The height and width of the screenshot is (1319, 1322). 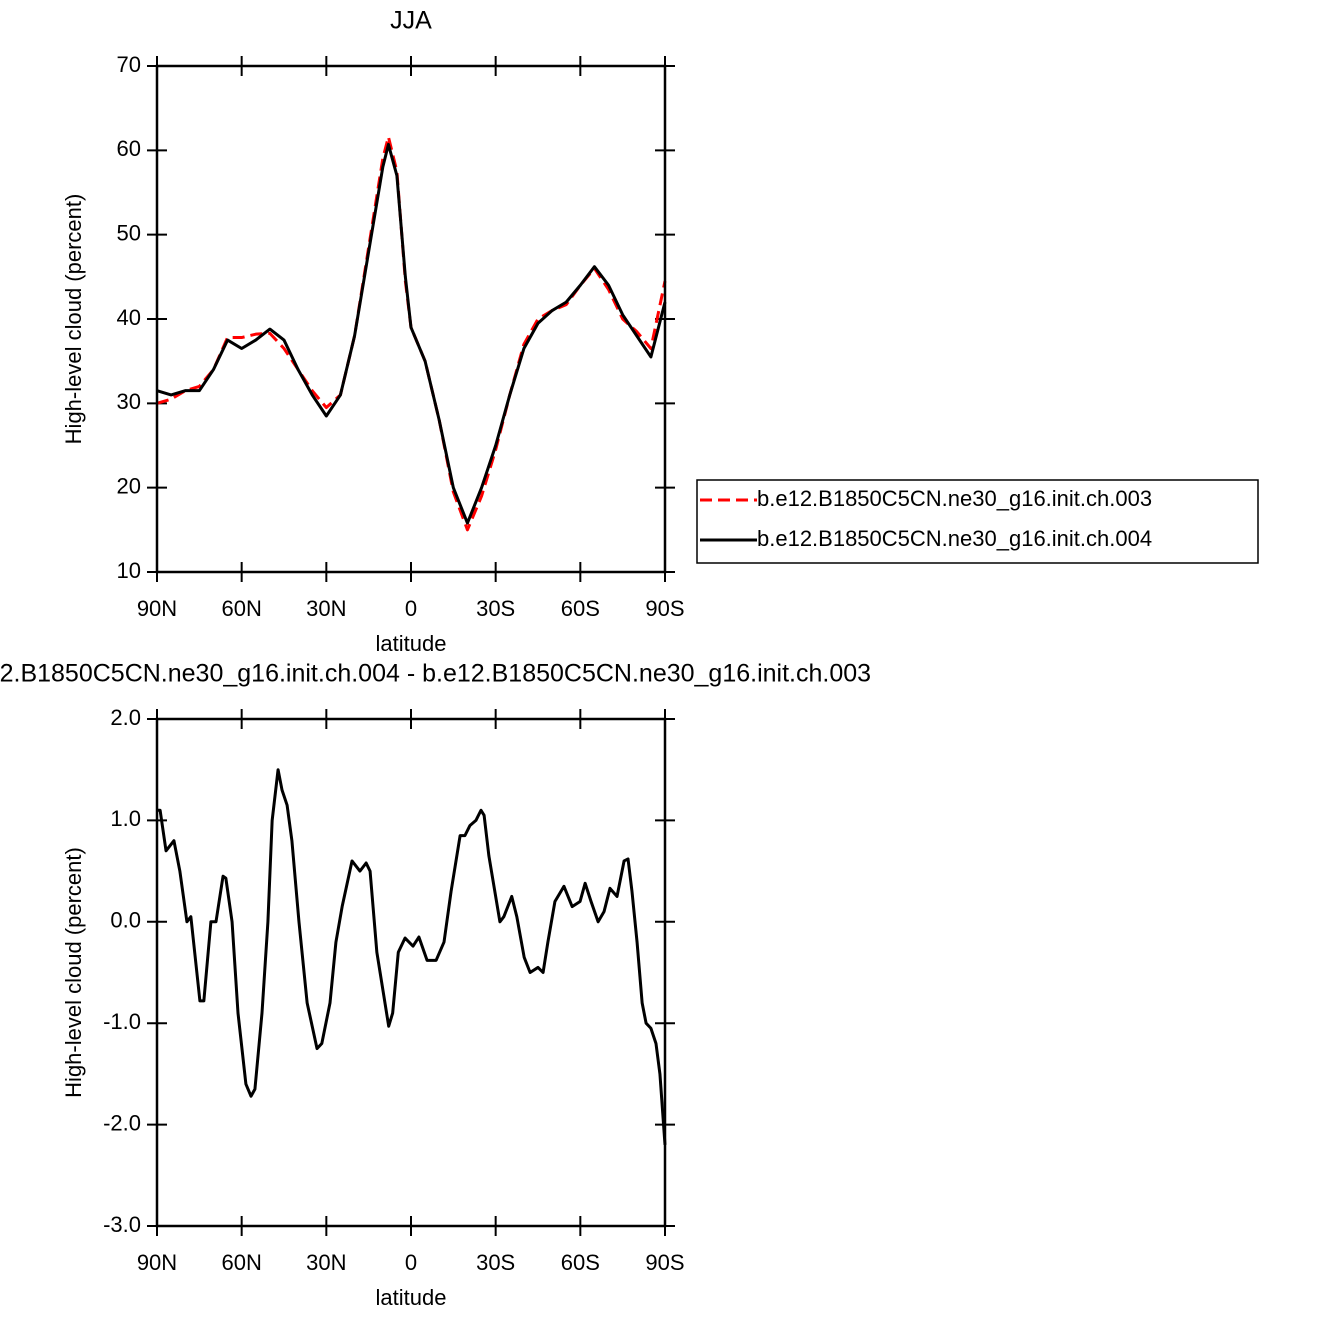 What do you see at coordinates (129, 64) in the screenshot?
I see `y-tick-label: 70` at bounding box center [129, 64].